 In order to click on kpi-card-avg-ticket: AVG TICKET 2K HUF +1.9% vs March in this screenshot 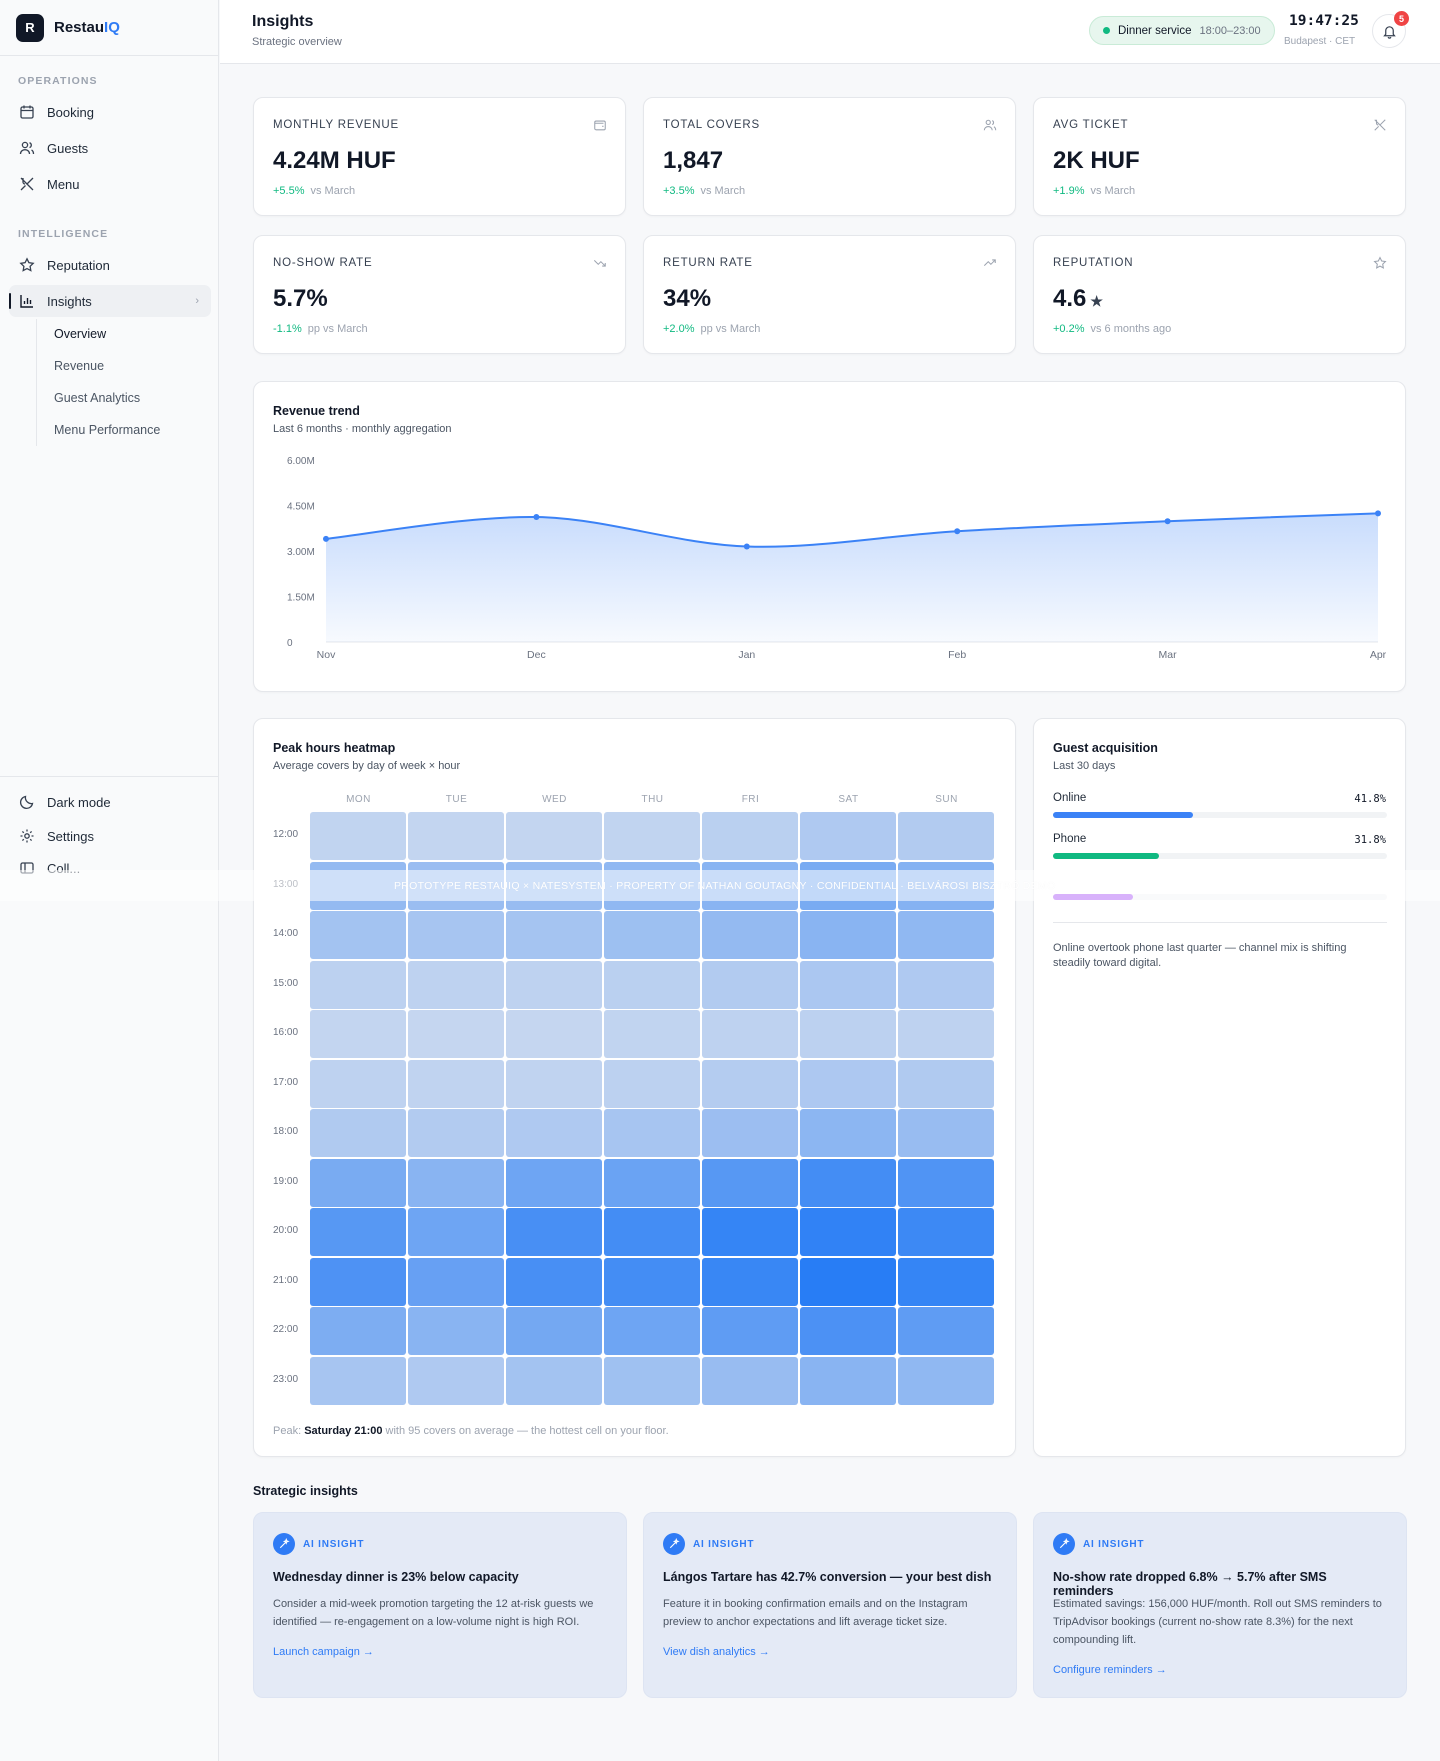, I will do `click(1219, 156)`.